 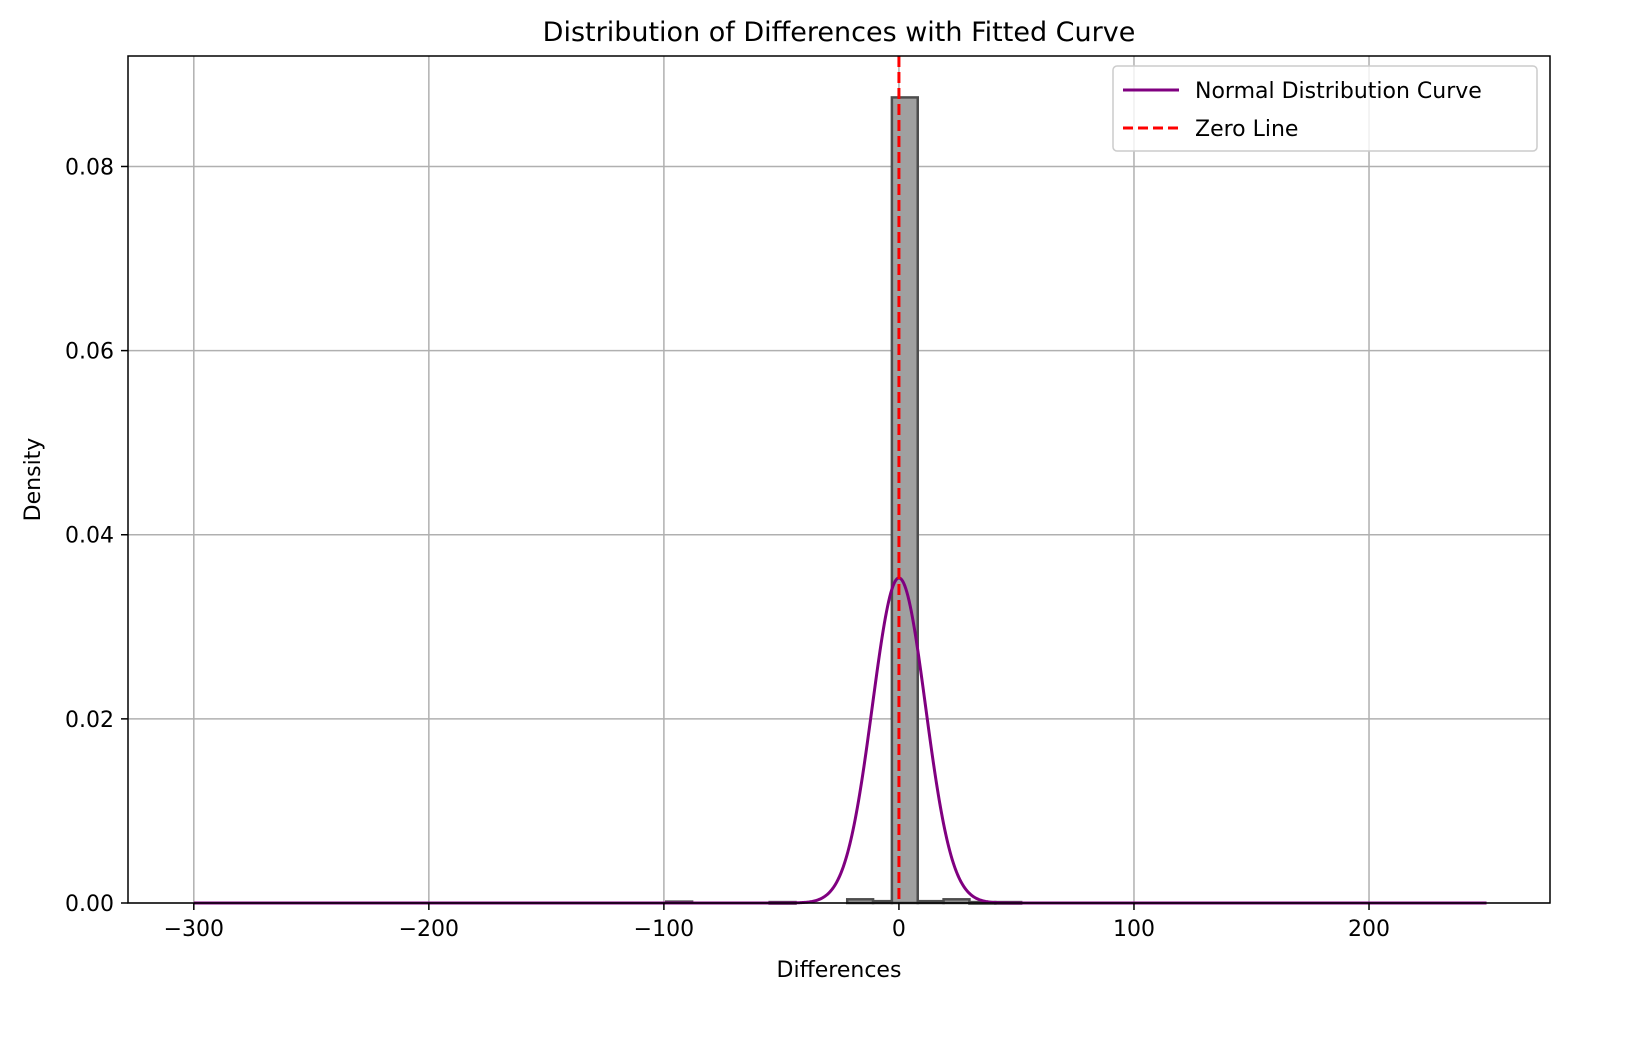 What do you see at coordinates (1134, 929) in the screenshot?
I see `x-tick-label: 100` at bounding box center [1134, 929].